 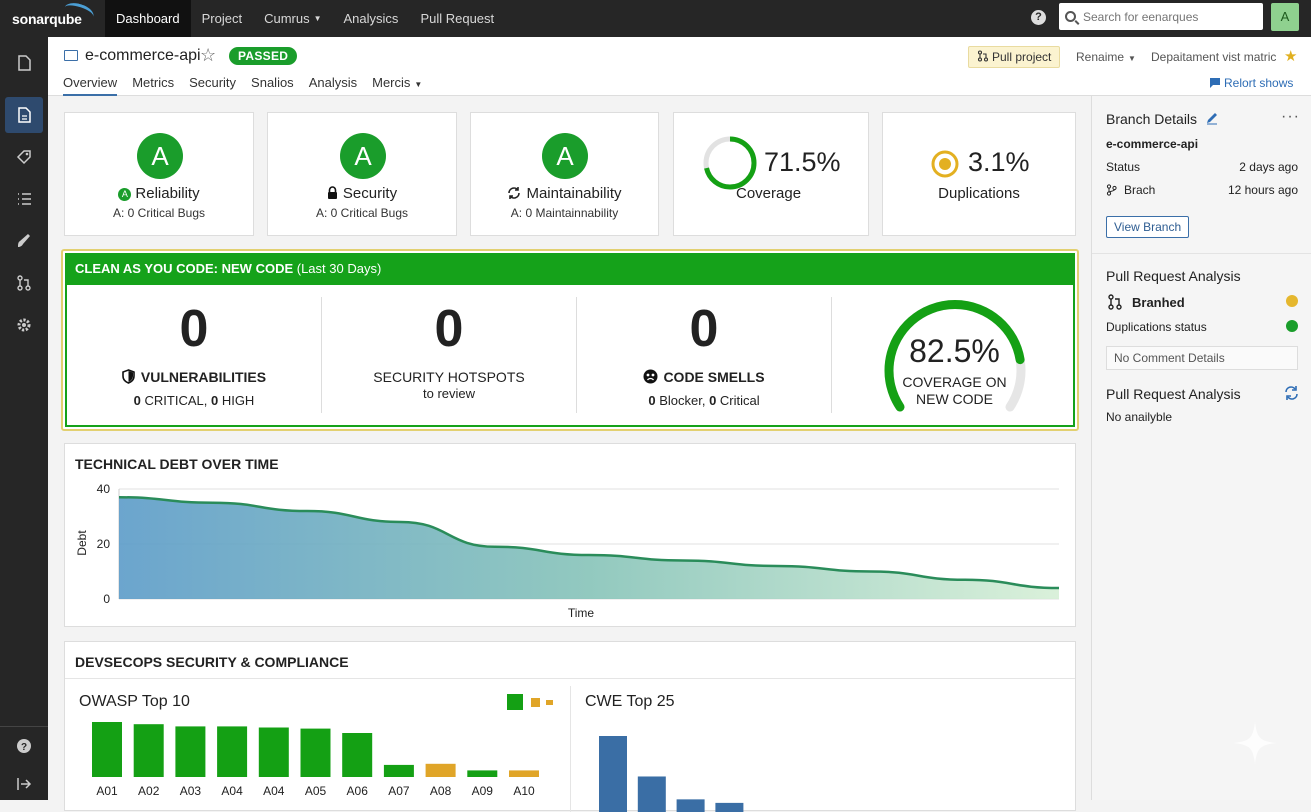 What do you see at coordinates (24, 746) in the screenshot?
I see `help-circle-icon: ?` at bounding box center [24, 746].